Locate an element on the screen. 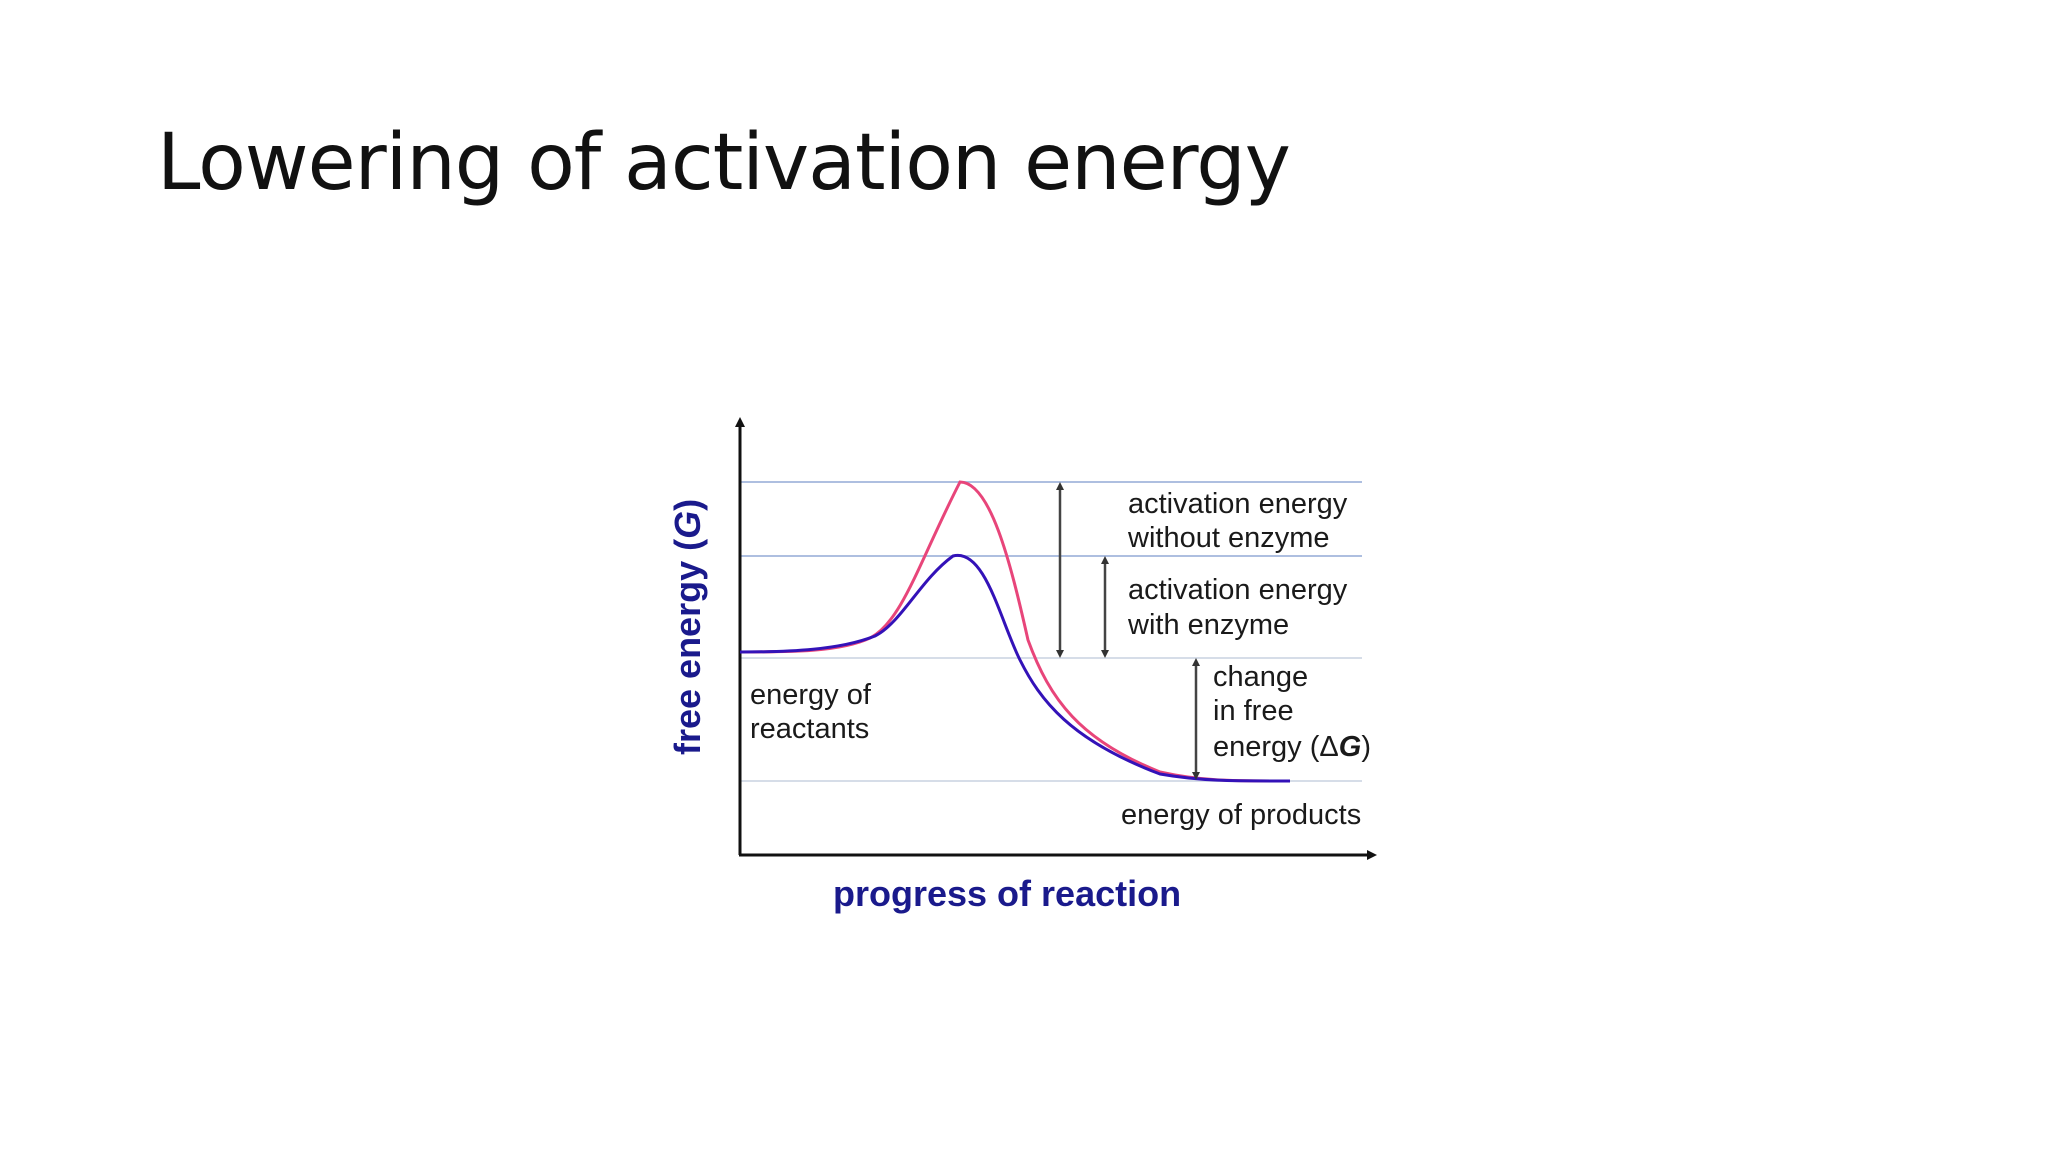 The width and height of the screenshot is (2048, 1152). label-delta-g-line2: in free is located at coordinates (1253, 711).